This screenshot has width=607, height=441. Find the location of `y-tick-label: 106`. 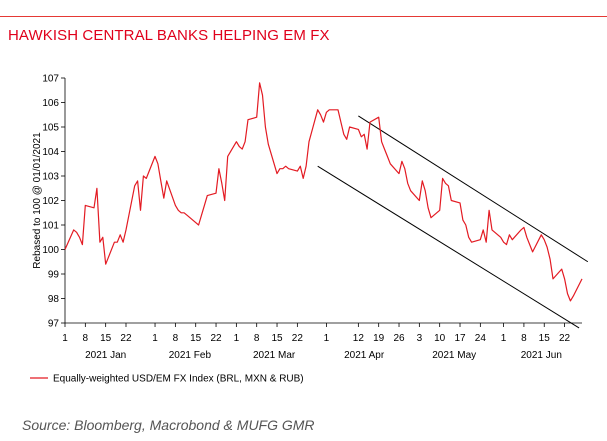

y-tick-label: 106 is located at coordinates (50, 103).